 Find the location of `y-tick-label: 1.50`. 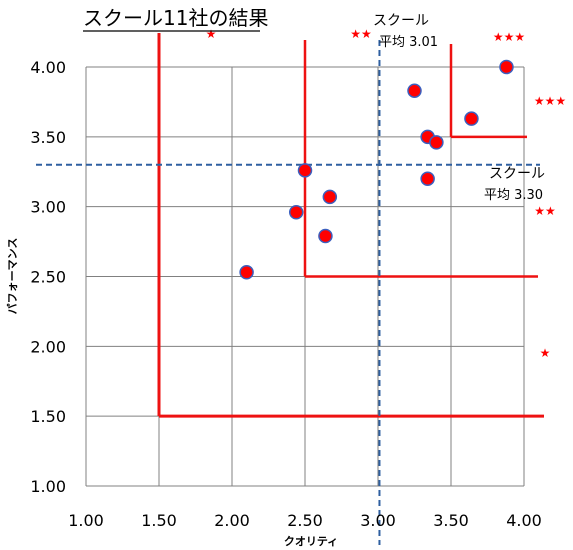

y-tick-label: 1.50 is located at coordinates (48, 416).